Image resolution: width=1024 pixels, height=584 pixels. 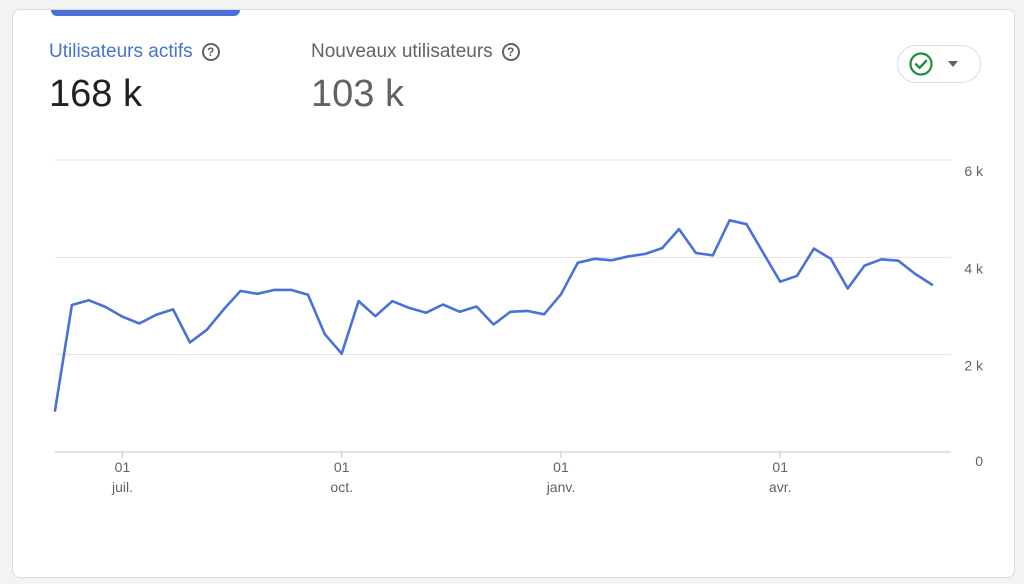 What do you see at coordinates (561, 487) in the screenshot?
I see `x-tick-label-month: janv.` at bounding box center [561, 487].